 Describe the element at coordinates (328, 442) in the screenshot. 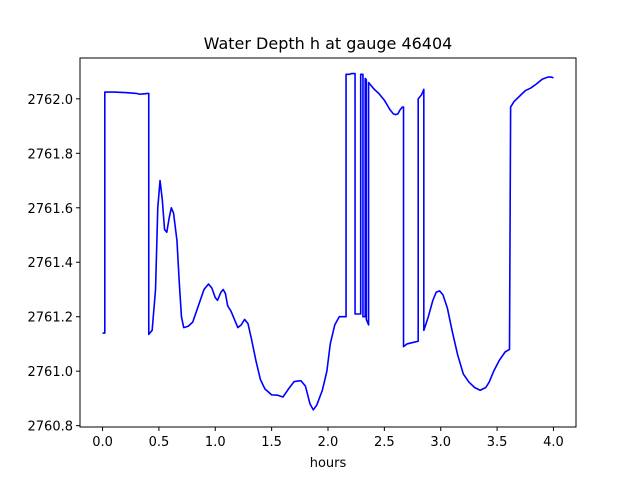

I see `x-tick-label: 2.0` at that location.